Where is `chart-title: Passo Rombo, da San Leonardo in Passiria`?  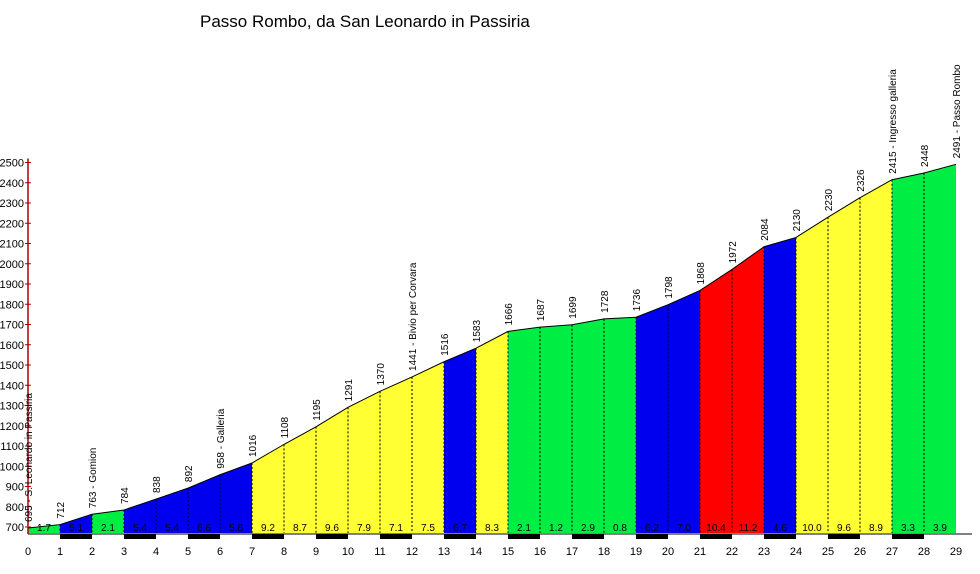
chart-title: Passo Rombo, da San Leonardo in Passiria is located at coordinates (365, 21).